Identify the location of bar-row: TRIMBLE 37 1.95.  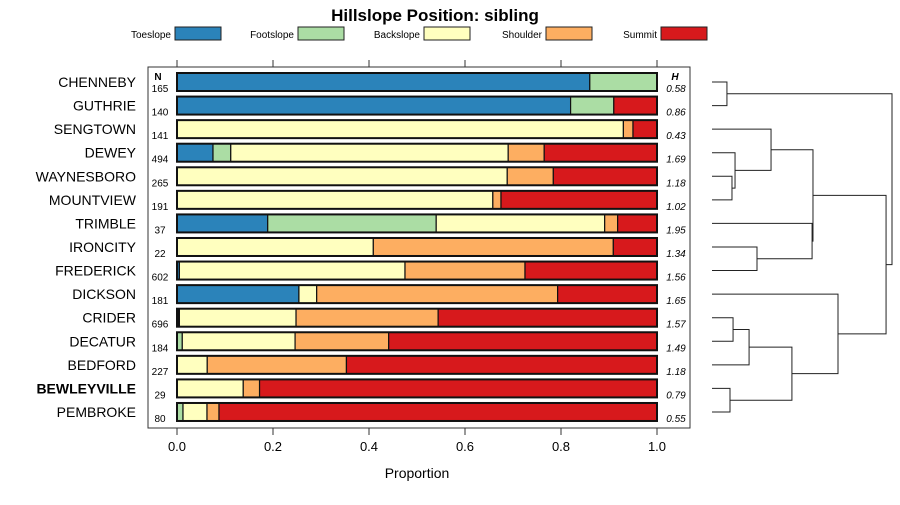
(380, 224).